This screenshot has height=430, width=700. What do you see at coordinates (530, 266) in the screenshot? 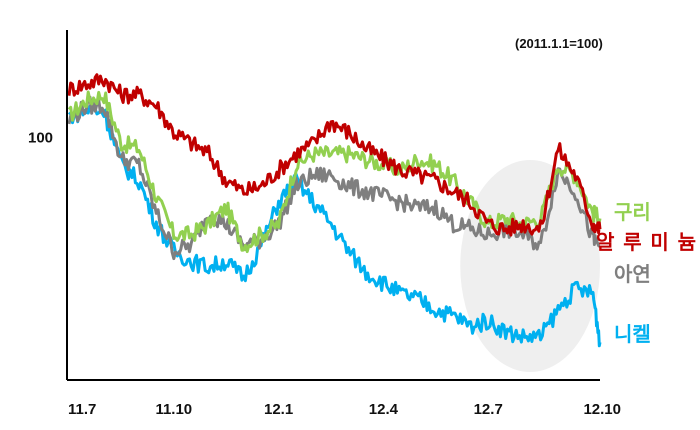
I see `highlight-region` at bounding box center [530, 266].